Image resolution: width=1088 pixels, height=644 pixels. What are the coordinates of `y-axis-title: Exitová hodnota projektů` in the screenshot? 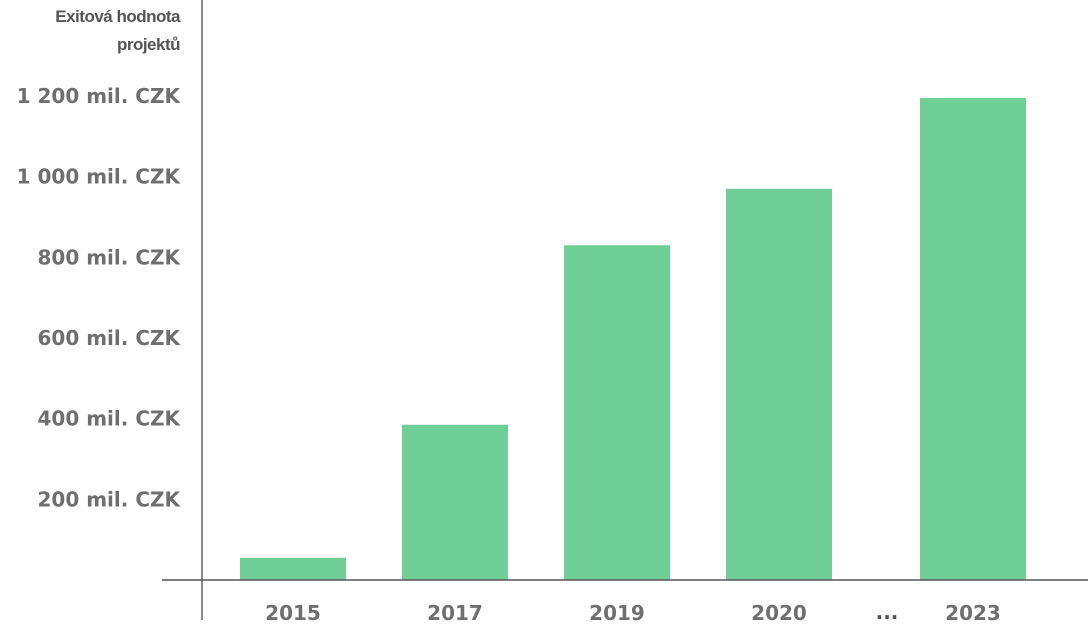 It's located at (118, 30).